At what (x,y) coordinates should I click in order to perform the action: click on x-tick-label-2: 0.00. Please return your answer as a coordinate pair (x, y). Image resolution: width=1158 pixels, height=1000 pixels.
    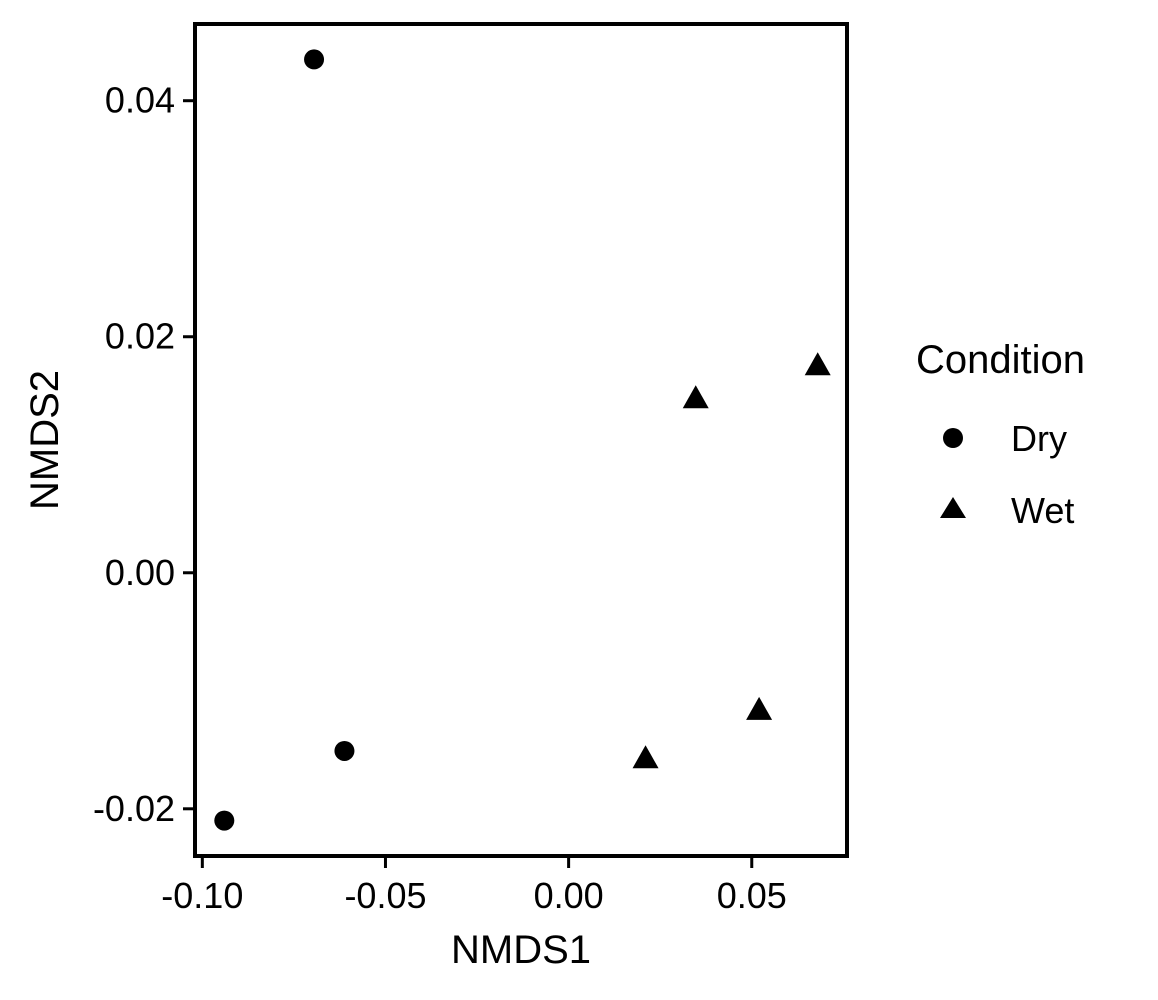
    Looking at the image, I should click on (569, 895).